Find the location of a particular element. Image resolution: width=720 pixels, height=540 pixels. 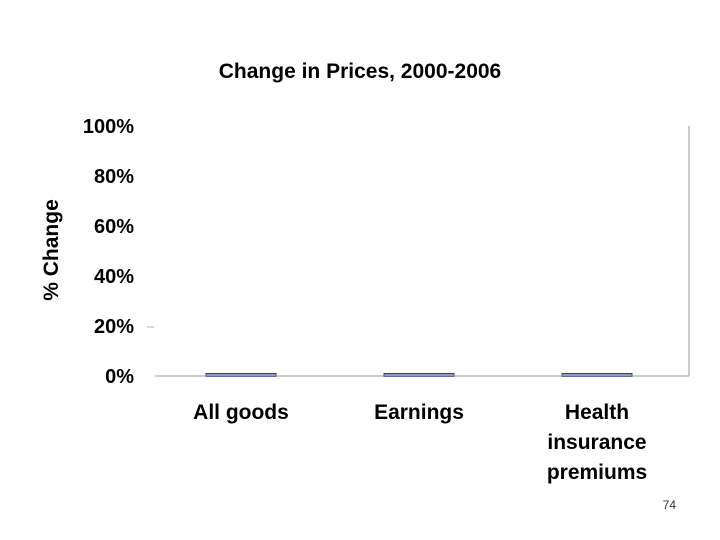

y-tick-label: 60% is located at coordinates (114, 227).